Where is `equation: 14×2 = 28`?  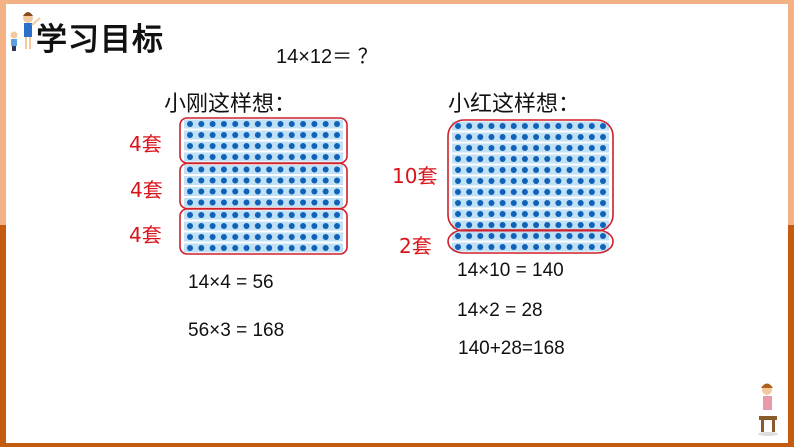 equation: 14×2 = 28 is located at coordinates (500, 310).